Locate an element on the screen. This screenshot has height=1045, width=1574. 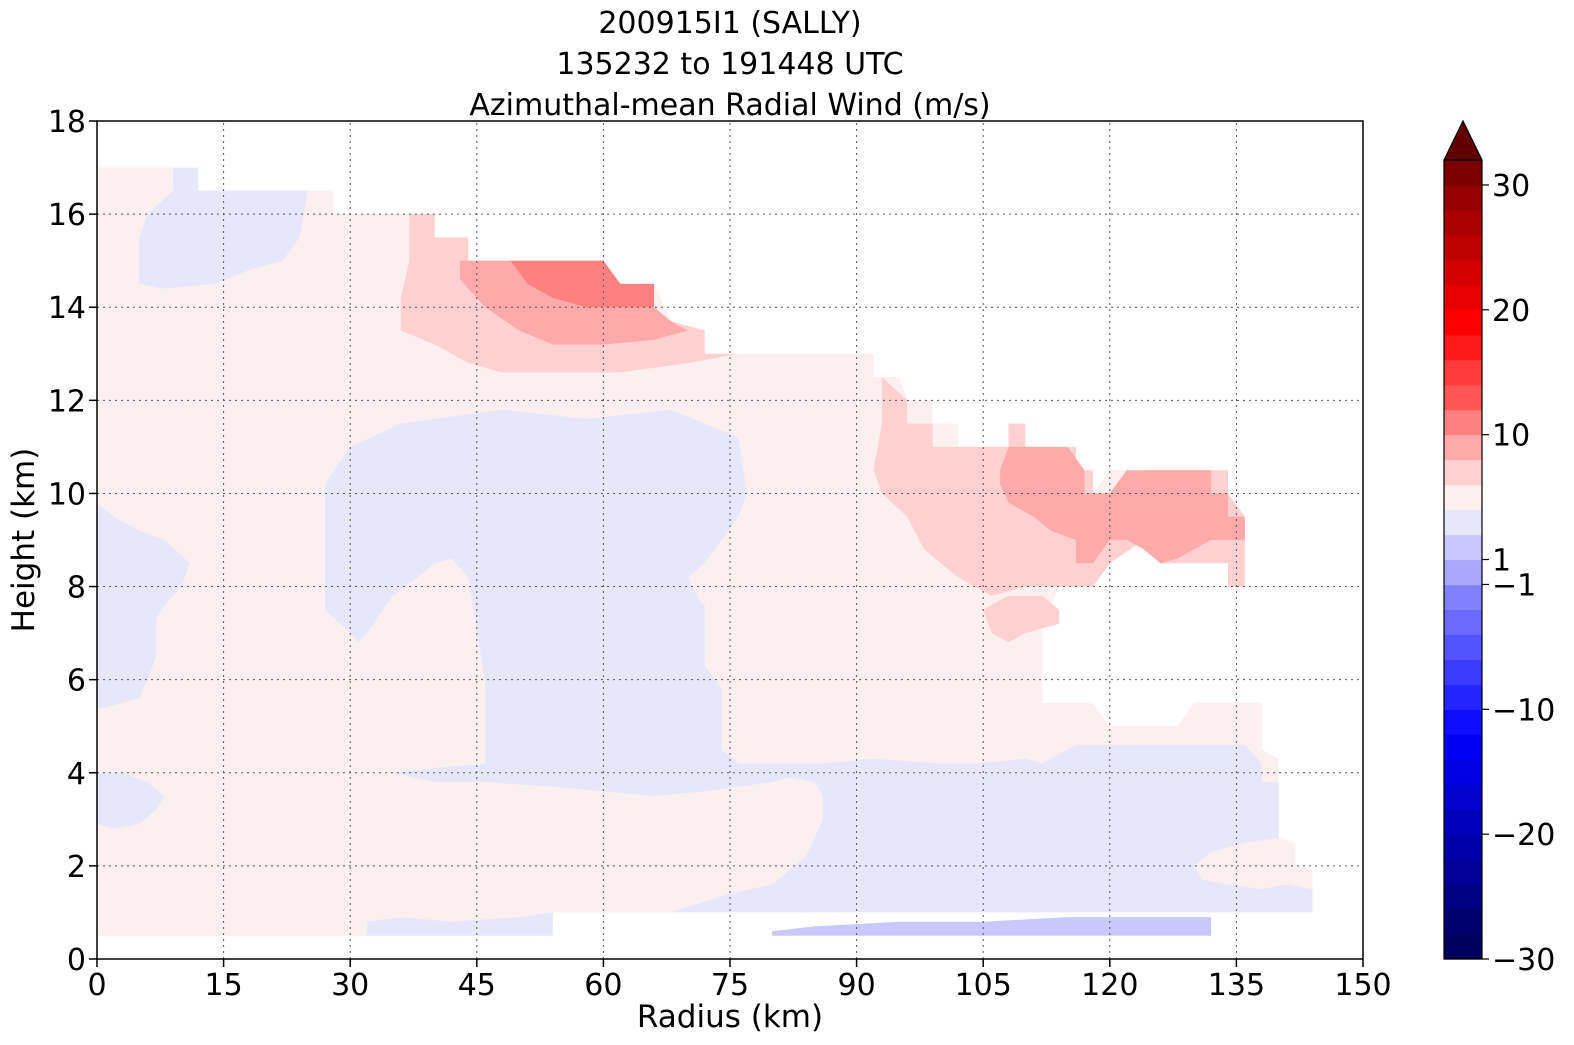
x-tick-label: 135 is located at coordinates (1236, 985).